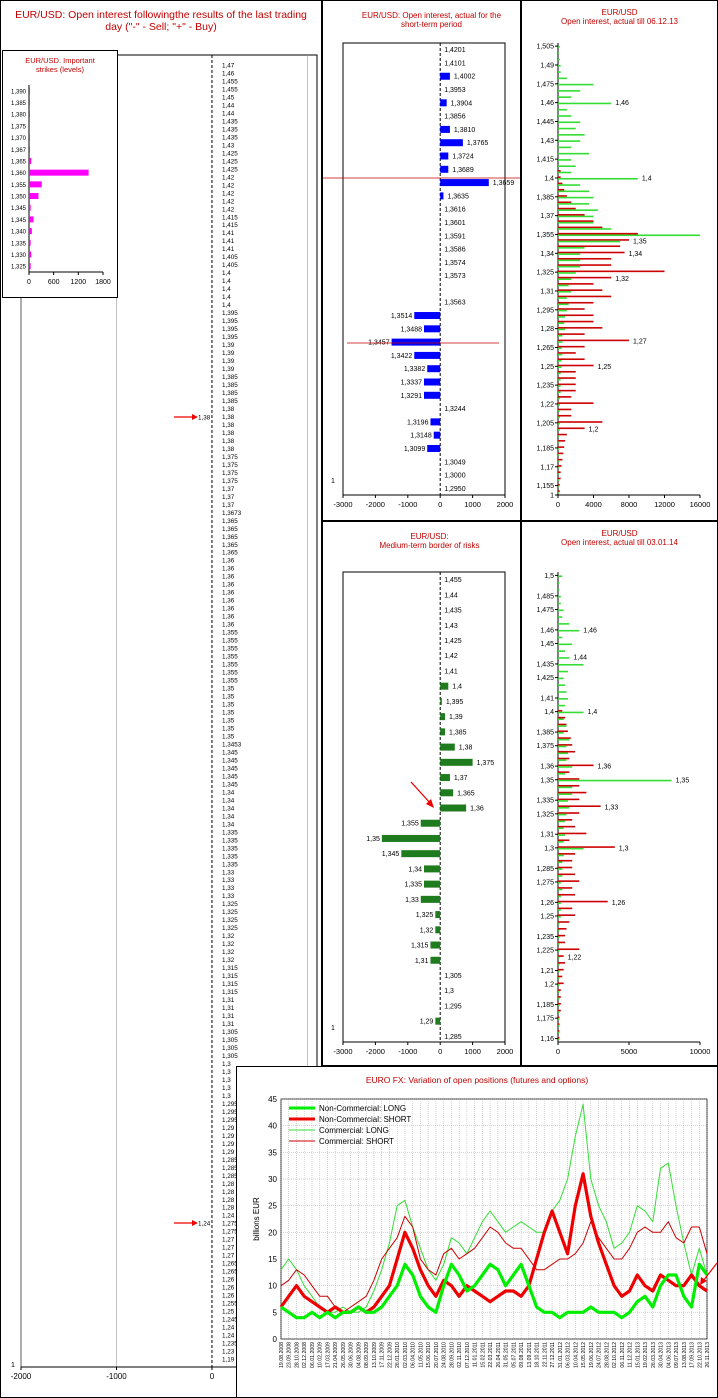  I want to click on euro-fx-x-tick-label: 13.10.2009, so click(375, 1355).